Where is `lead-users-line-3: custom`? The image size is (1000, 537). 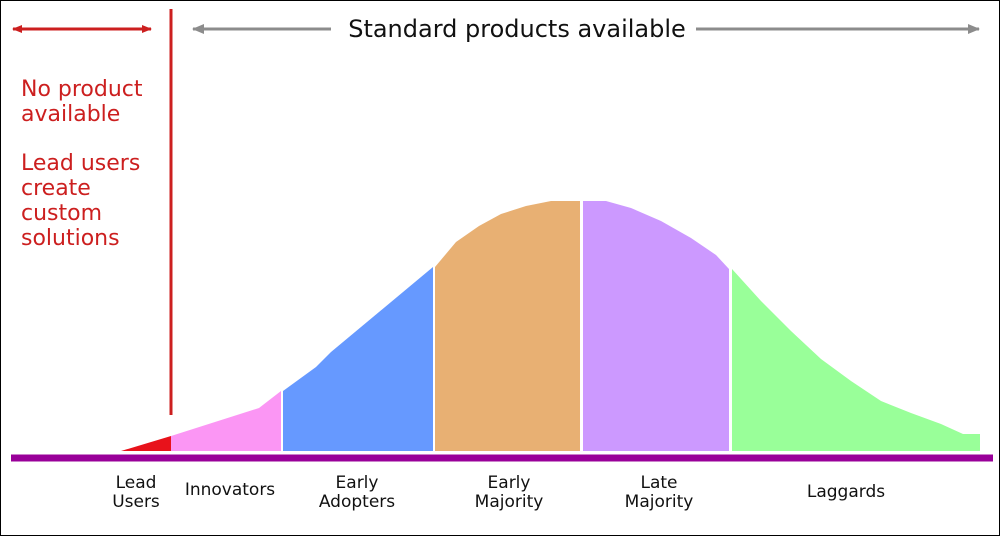 lead-users-line-3: custom is located at coordinates (61, 213).